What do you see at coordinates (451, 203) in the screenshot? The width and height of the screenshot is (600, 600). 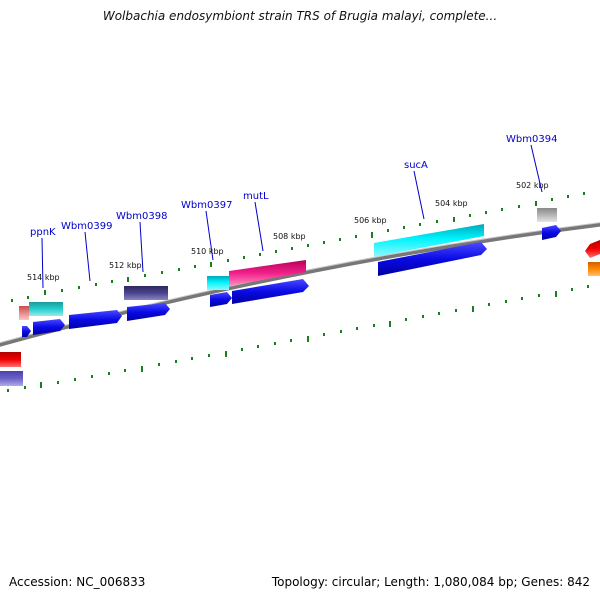 I see `scale-label-504: 504 kbp` at bounding box center [451, 203].